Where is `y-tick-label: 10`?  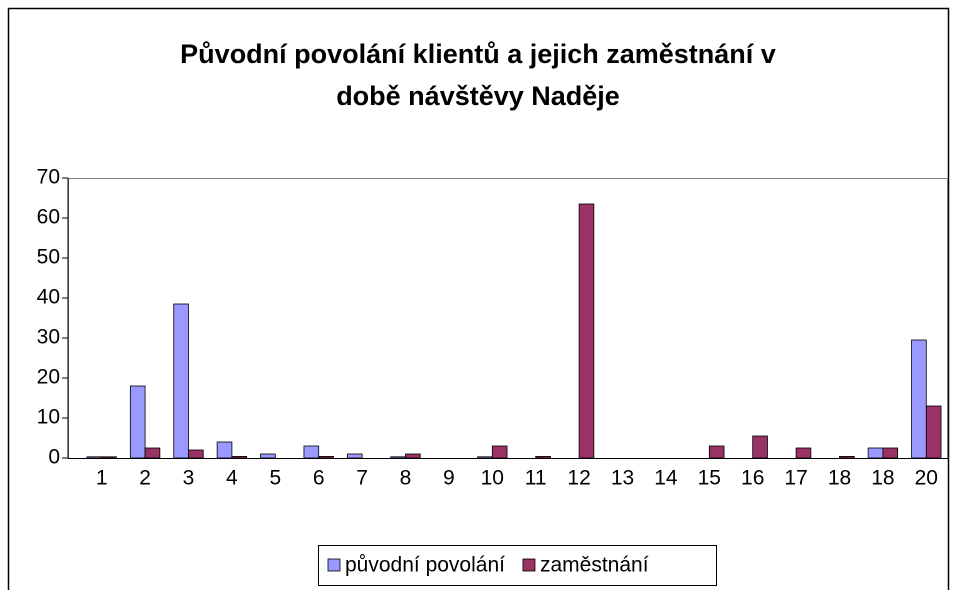
y-tick-label: 10 is located at coordinates (48, 417).